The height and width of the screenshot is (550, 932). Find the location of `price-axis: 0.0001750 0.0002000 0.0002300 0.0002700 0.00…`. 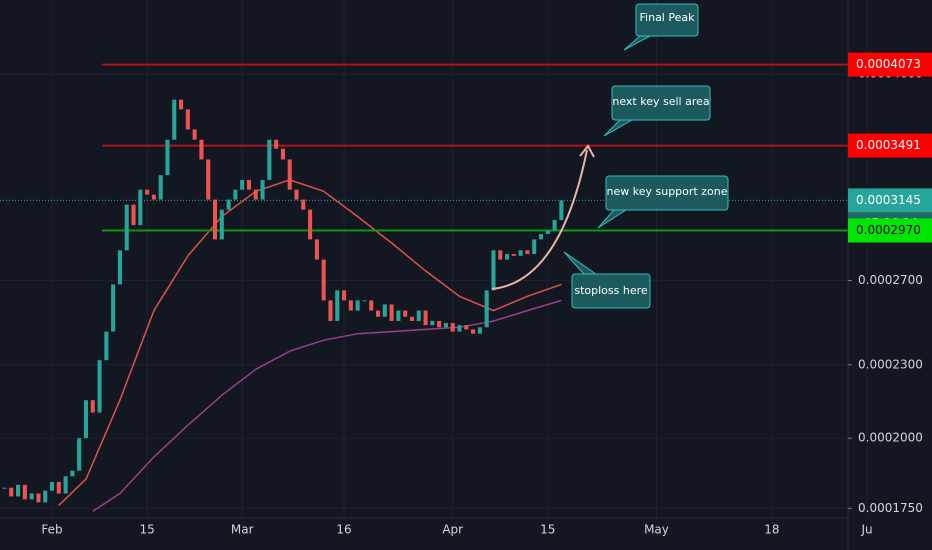

price-axis: 0.0001750 0.0002000 0.0002300 0.0002700 0.00… is located at coordinates (890, 283).